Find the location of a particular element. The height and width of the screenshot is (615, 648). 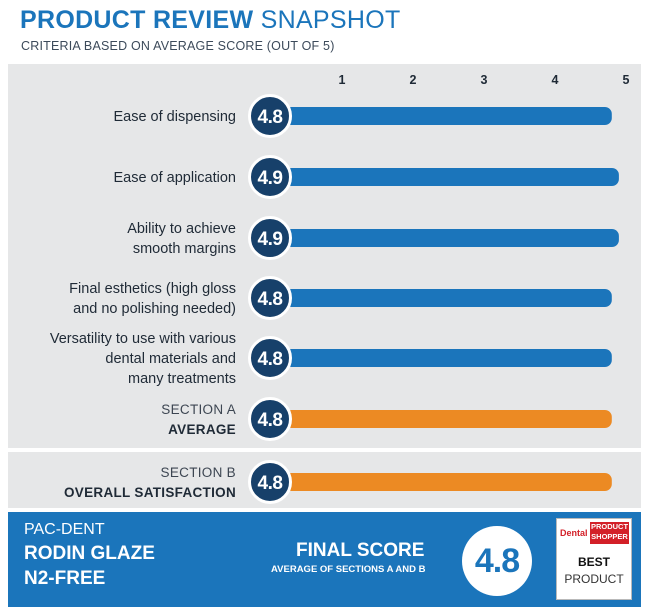

product-name-line2: N2-FREE is located at coordinates (65, 578).